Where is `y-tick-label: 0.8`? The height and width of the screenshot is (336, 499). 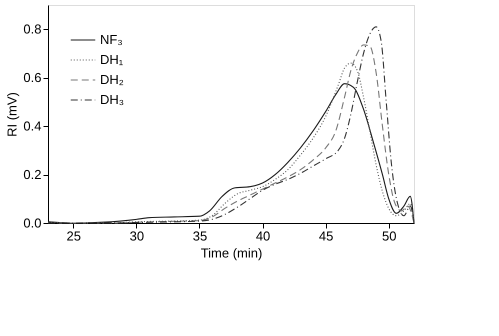 y-tick-label: 0.8 is located at coordinates (32, 29).